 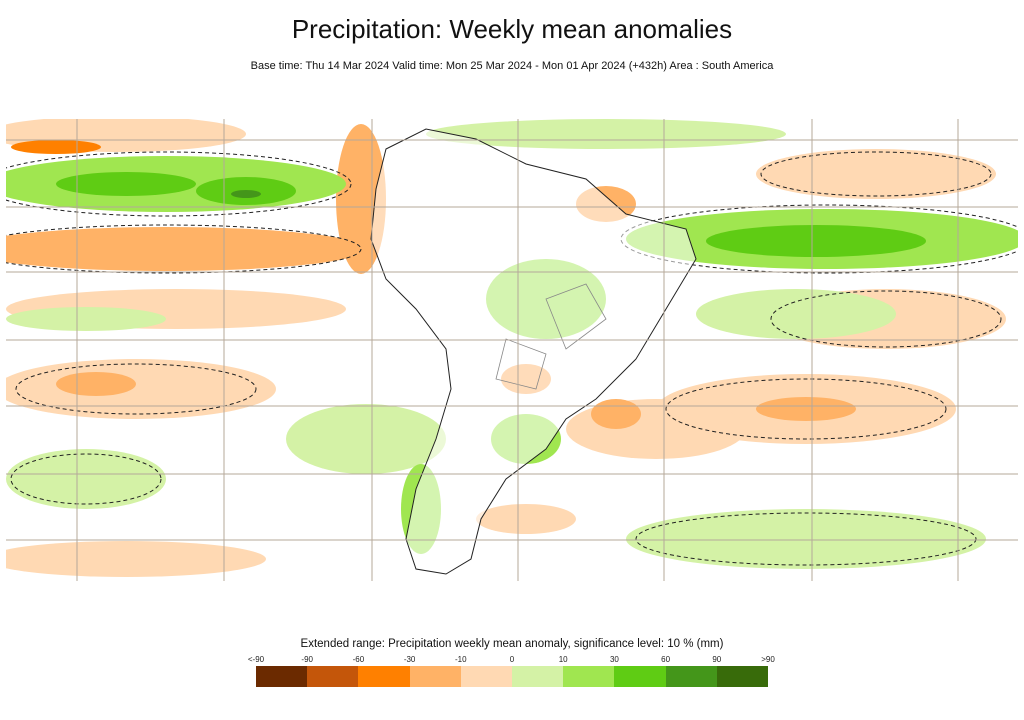 I want to click on legend-tick: <-90, so click(x=256, y=659).